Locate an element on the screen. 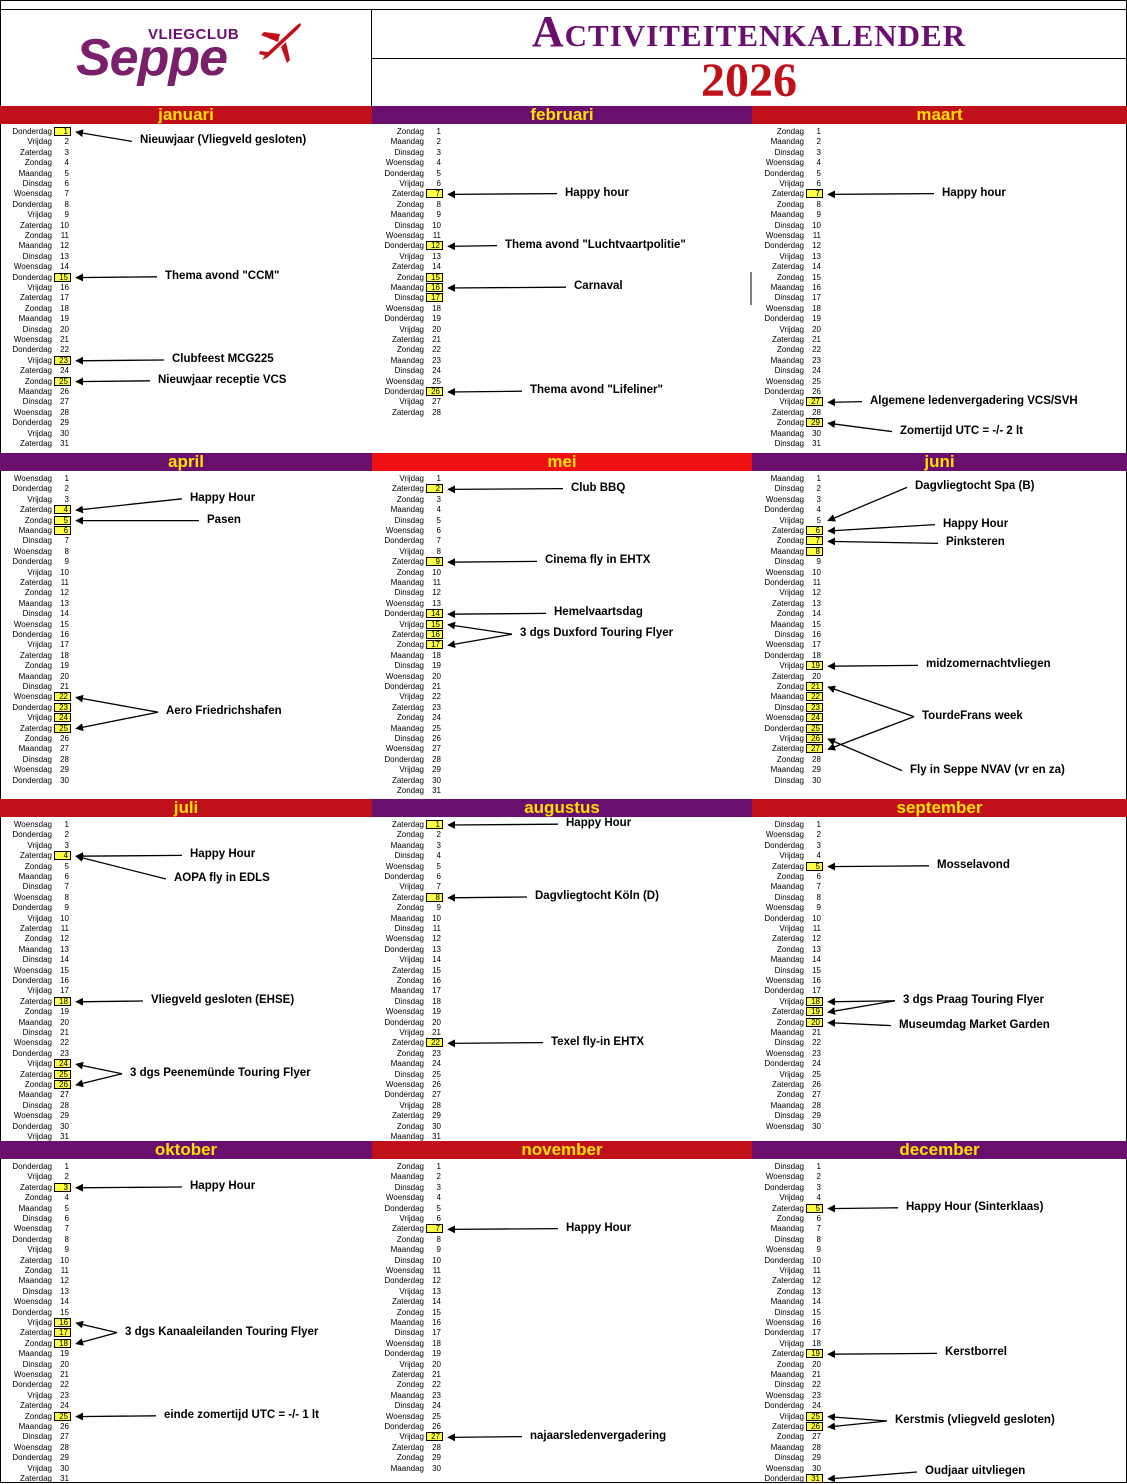  day-row: Donderdag 30 is located at coordinates (43, 1127).